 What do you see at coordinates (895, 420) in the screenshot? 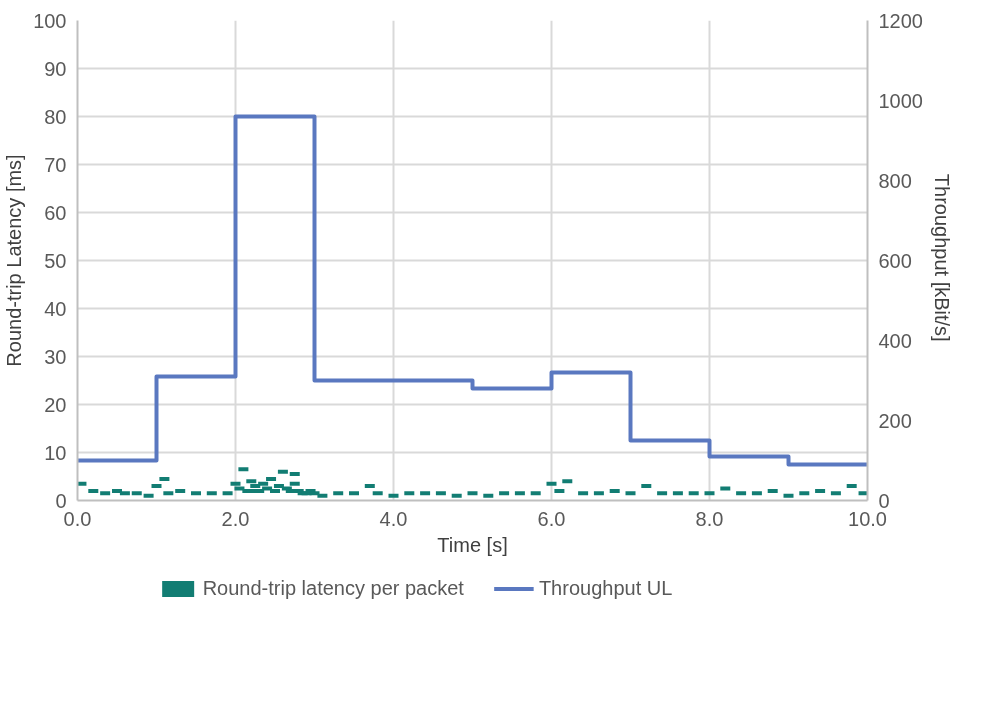
I see `y2-tick-label: 200` at bounding box center [895, 420].